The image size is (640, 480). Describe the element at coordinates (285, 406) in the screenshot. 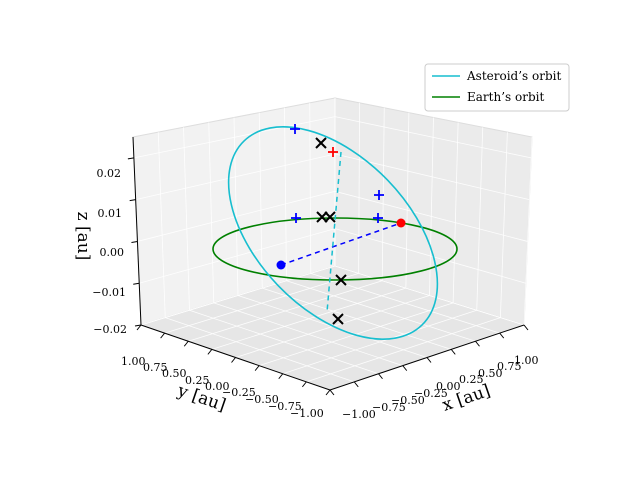

I see `y-tick-label-7: −0.75` at that location.